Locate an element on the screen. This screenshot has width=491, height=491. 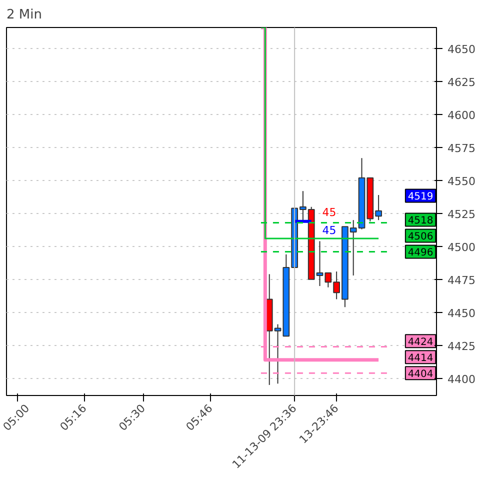
y-tick-label: 4575 is located at coordinates (462, 149).